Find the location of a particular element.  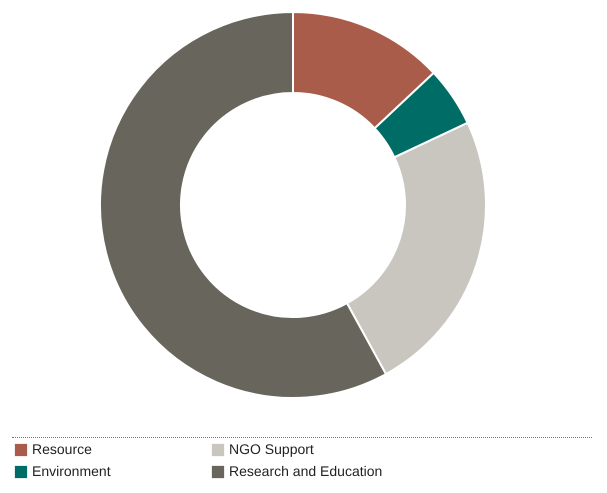

legend-label: Resource is located at coordinates (62, 449).